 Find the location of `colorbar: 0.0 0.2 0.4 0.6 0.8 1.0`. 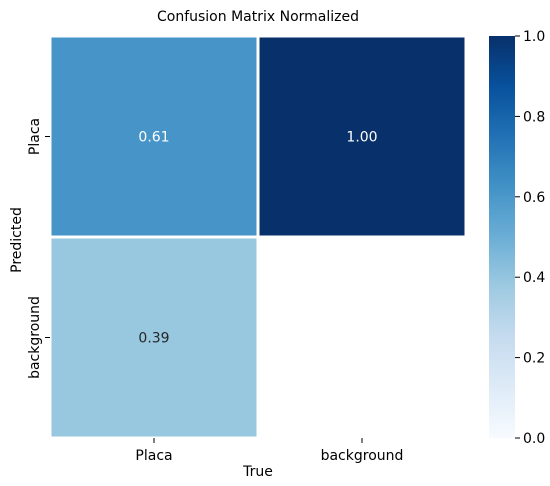

colorbar: 0.0 0.2 0.4 0.6 0.8 1.0 is located at coordinates (517, 238).